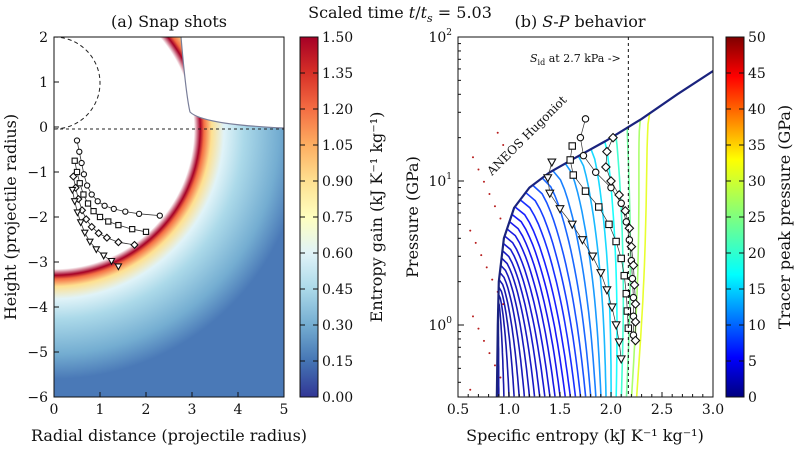 The image size is (800, 450). What do you see at coordinates (100, 410) in the screenshot?
I see `x-tick-label: 1` at bounding box center [100, 410].